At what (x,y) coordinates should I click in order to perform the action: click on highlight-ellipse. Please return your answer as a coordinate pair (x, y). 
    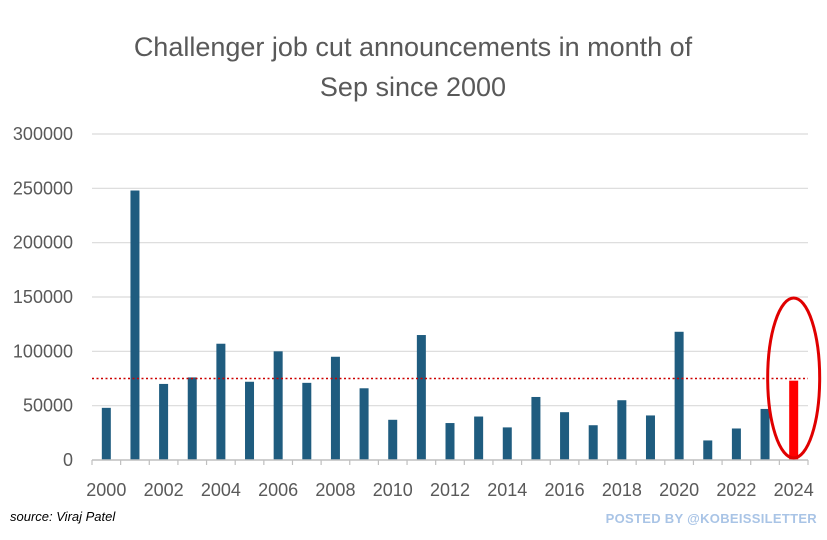
    Looking at the image, I should click on (794, 378).